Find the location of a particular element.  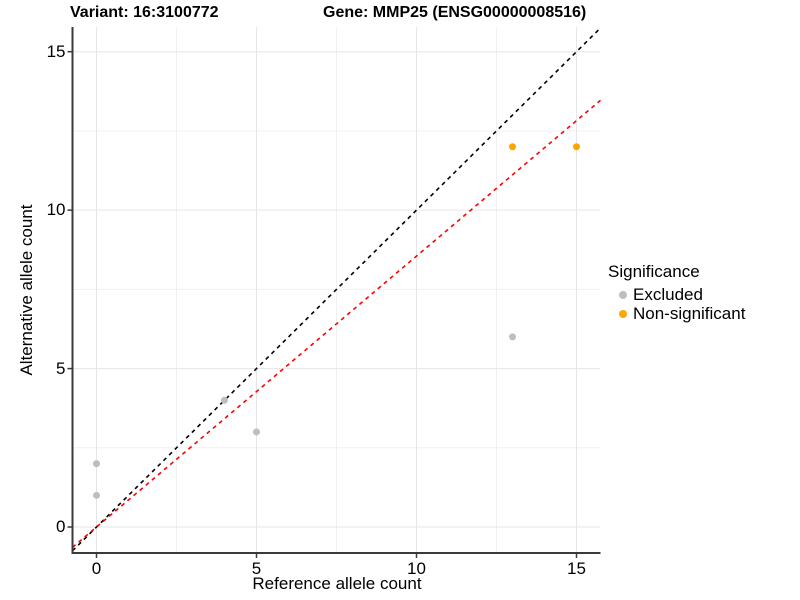

legend: Significance Excluded Non-significant is located at coordinates (676, 292).